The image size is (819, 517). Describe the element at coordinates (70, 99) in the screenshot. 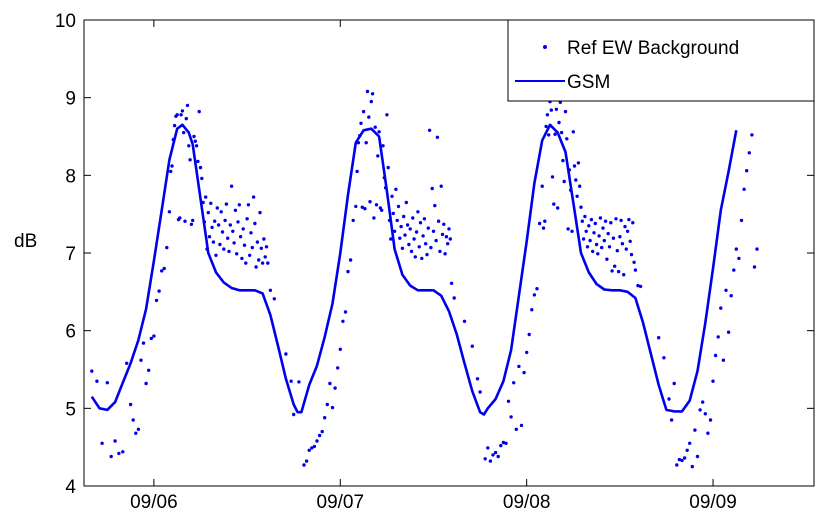

I see `y-tick-label-9: 9` at that location.